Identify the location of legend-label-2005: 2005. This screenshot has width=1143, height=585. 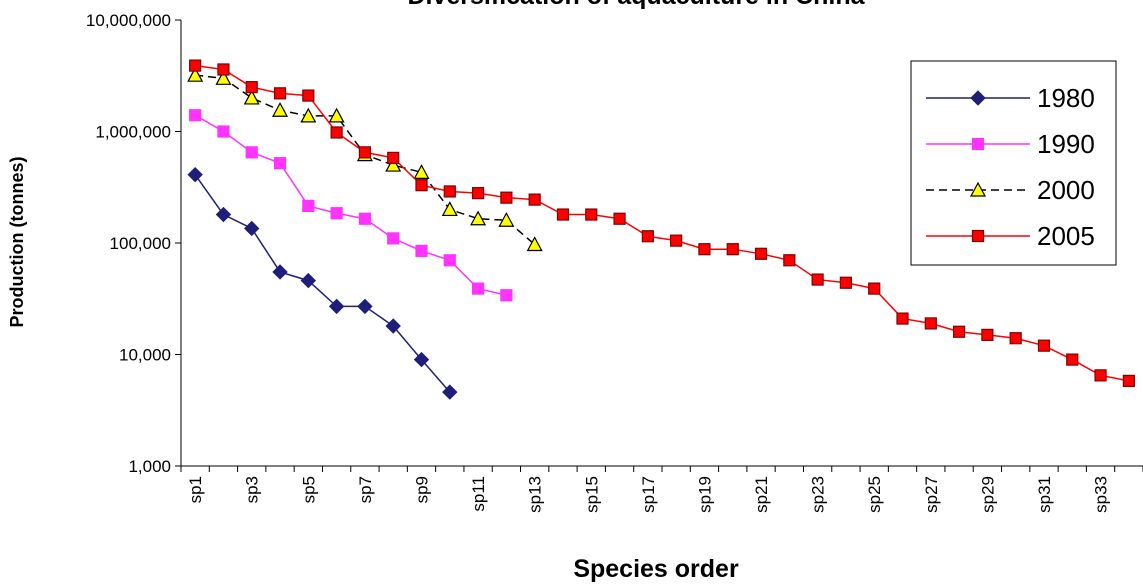
(1066, 236).